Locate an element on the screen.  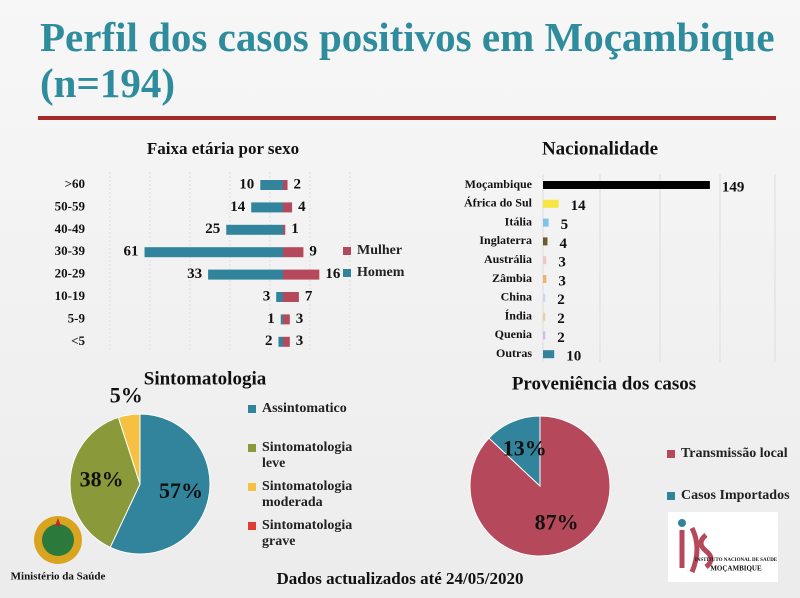
y-tick-label: Quenia is located at coordinates (513, 334).